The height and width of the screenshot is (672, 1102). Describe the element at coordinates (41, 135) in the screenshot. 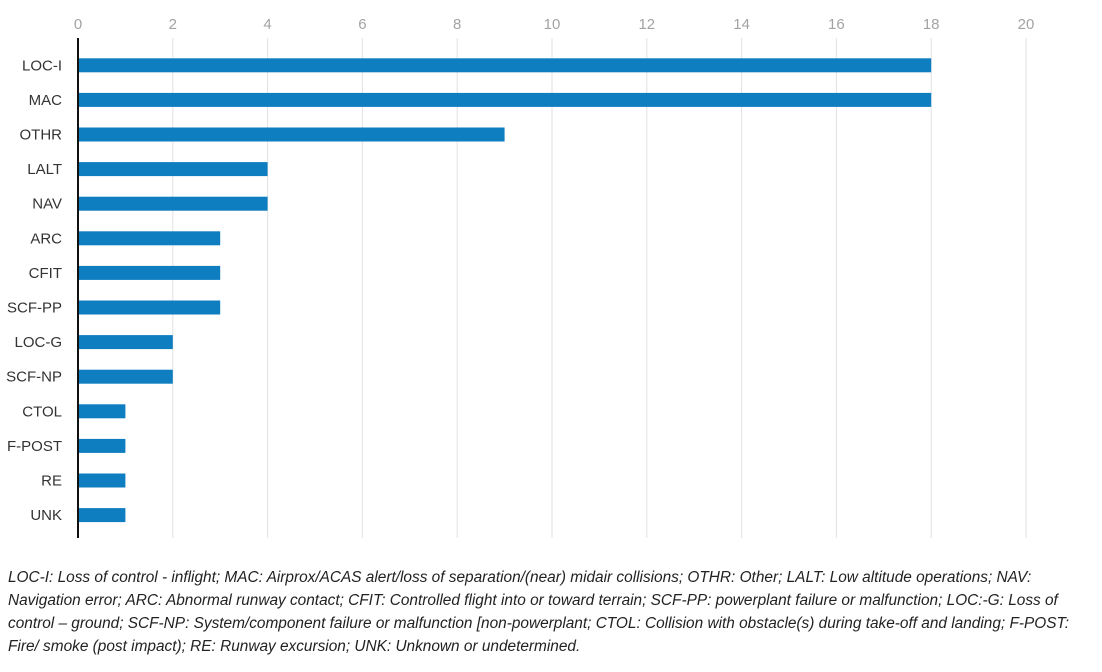

I see `category-label: OTHR` at that location.